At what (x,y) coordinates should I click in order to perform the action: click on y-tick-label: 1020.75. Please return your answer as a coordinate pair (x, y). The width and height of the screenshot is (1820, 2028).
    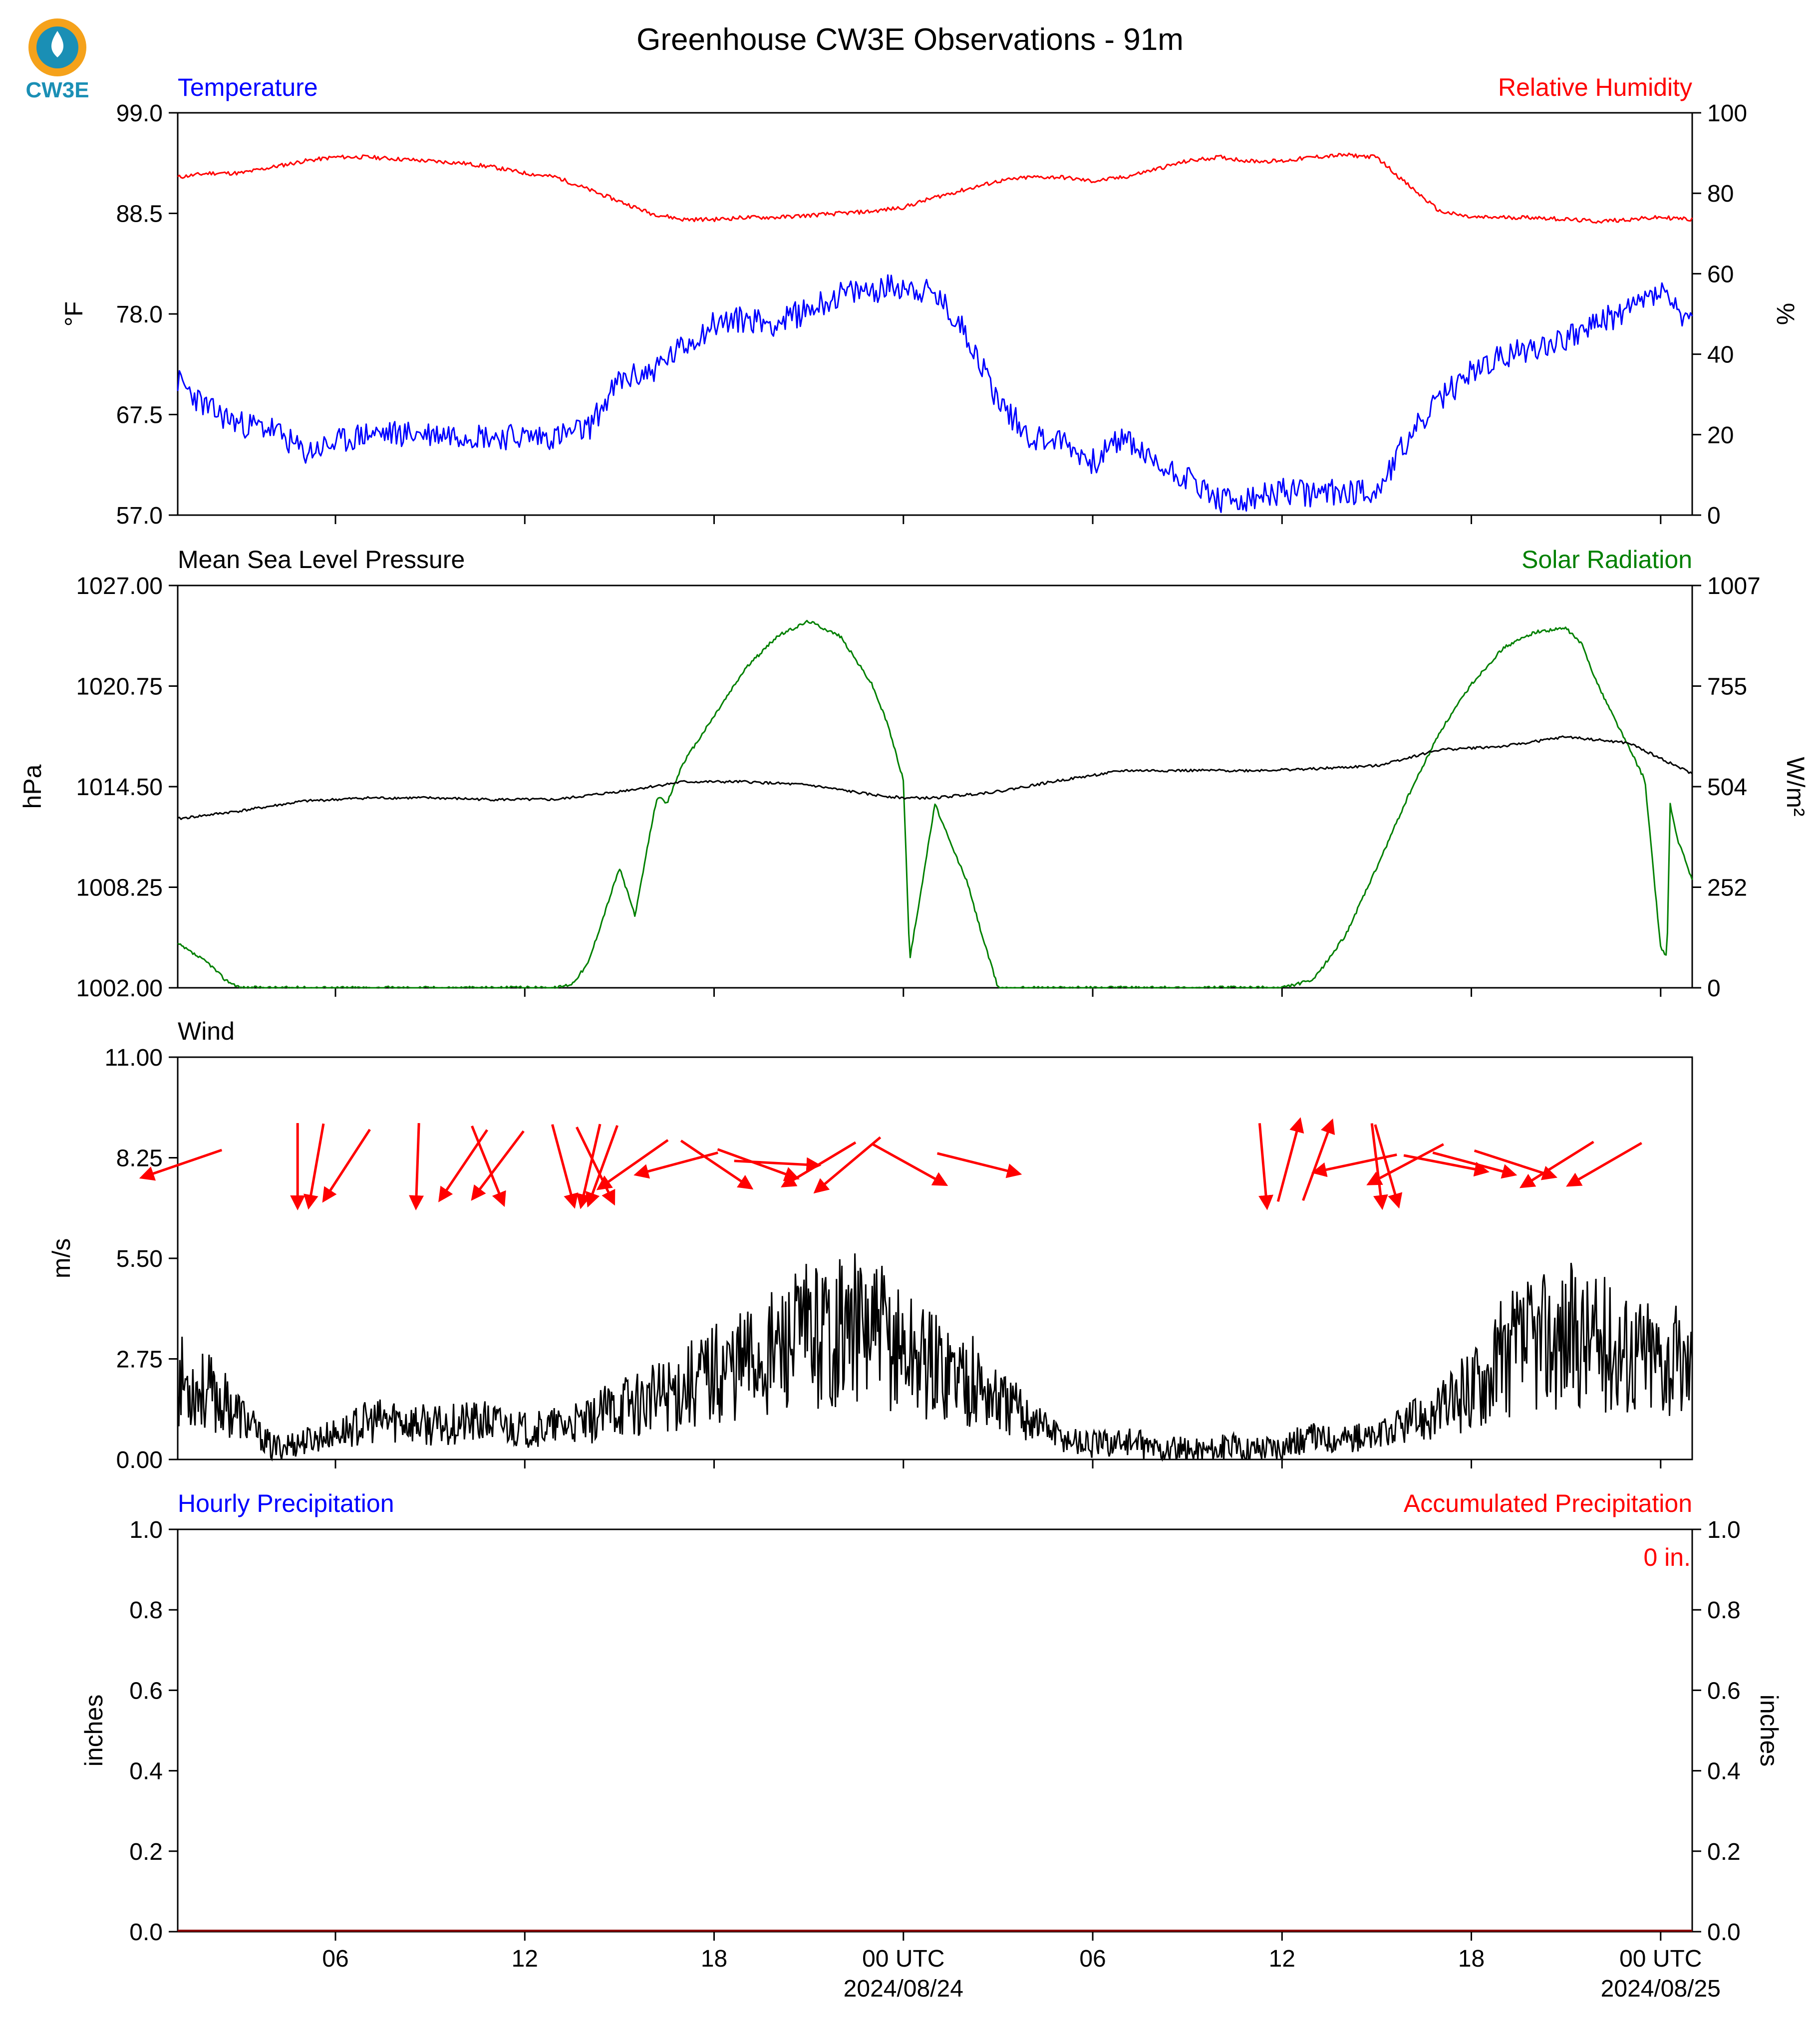
    Looking at the image, I should click on (119, 687).